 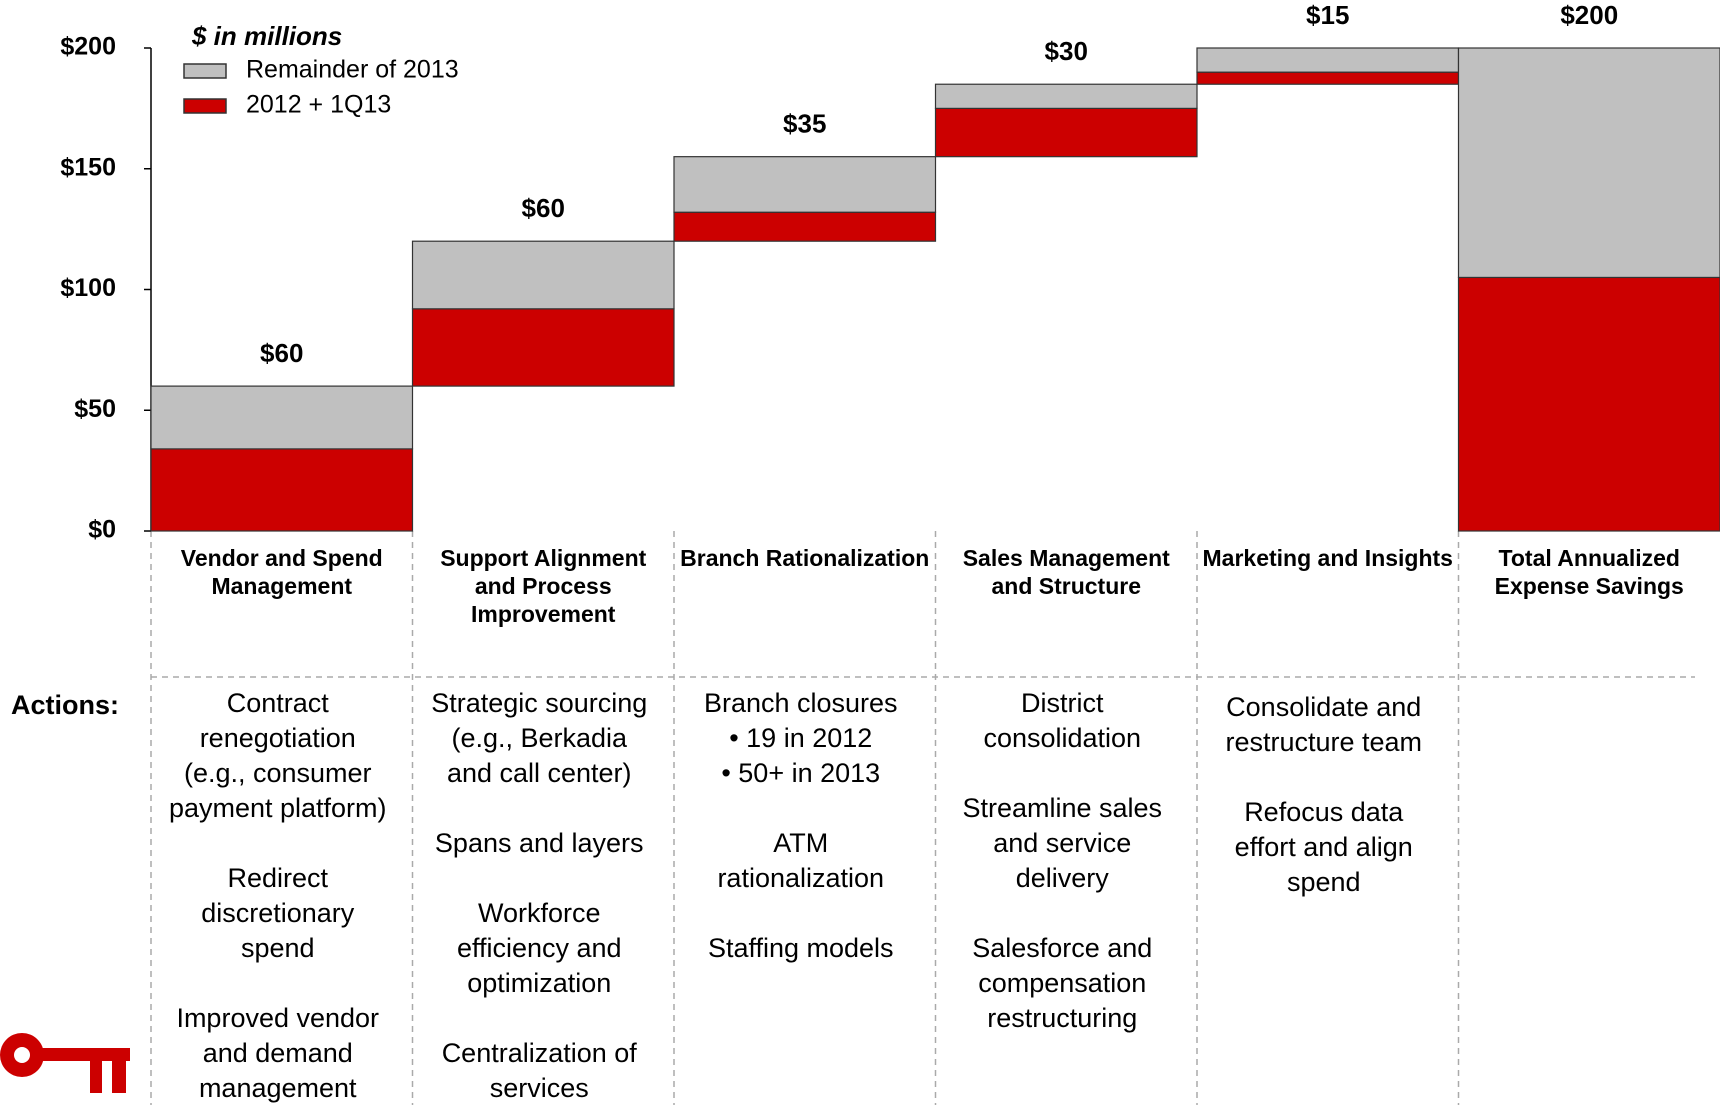 I want to click on action-text: Centralization of, so click(x=540, y=1053).